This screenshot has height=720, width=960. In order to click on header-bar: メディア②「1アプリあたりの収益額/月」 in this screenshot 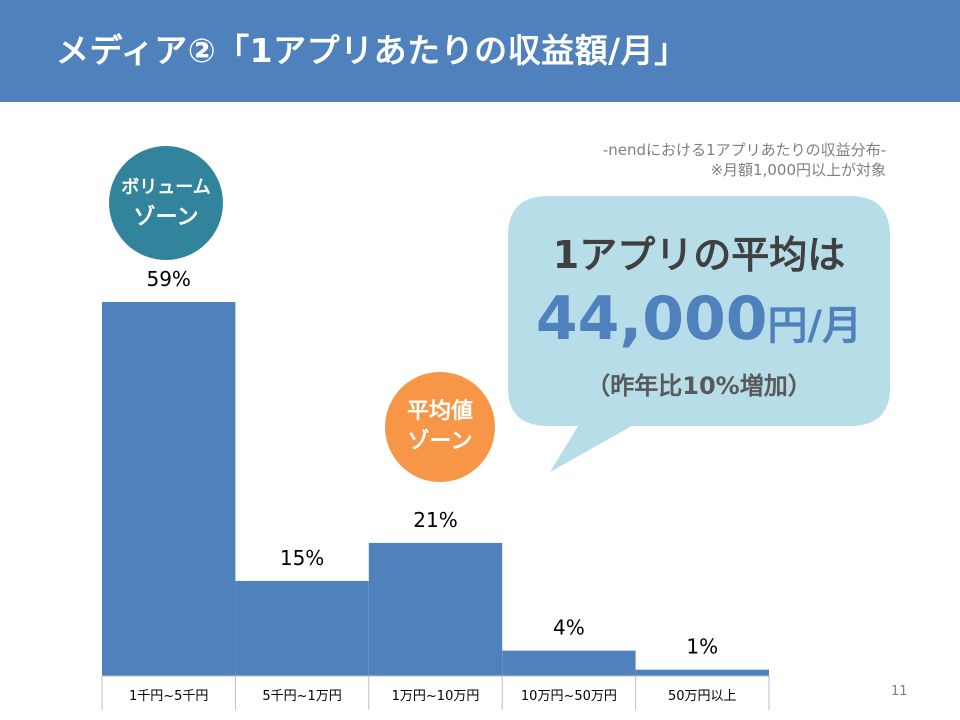, I will do `click(480, 51)`.